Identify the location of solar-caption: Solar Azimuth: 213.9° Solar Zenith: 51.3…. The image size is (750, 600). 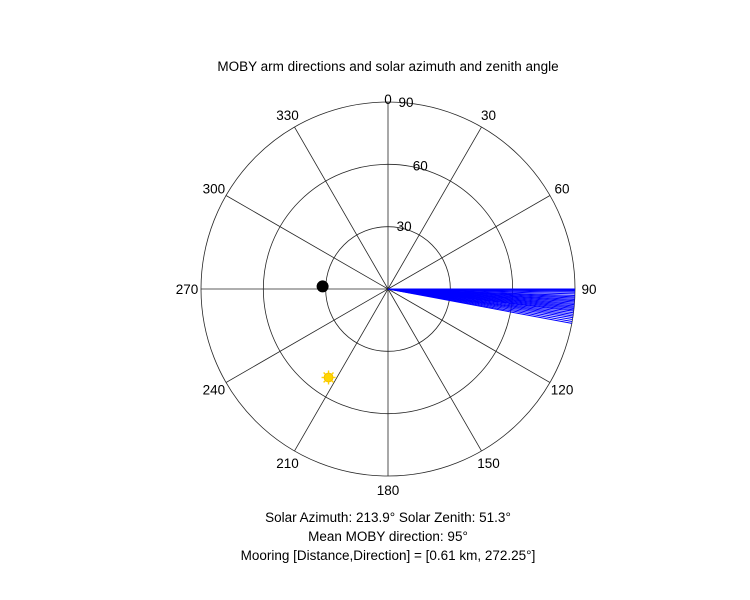
(388, 517).